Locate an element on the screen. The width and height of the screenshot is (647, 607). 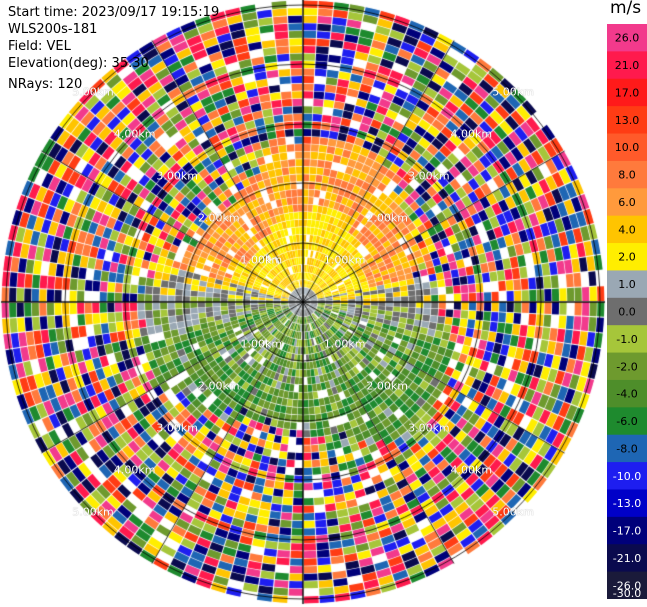
start-time-text: Start time: 2023/09/17 19:15:19 is located at coordinates (114, 12).